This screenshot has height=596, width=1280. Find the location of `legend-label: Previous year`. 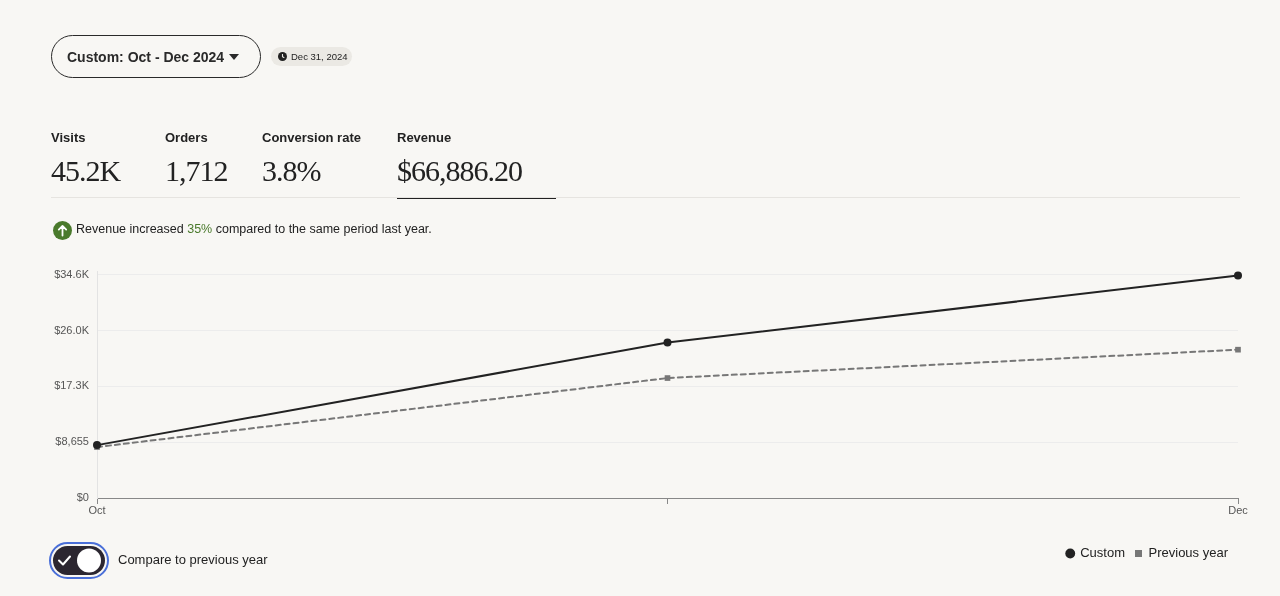

legend-label: Previous year is located at coordinates (1188, 553).